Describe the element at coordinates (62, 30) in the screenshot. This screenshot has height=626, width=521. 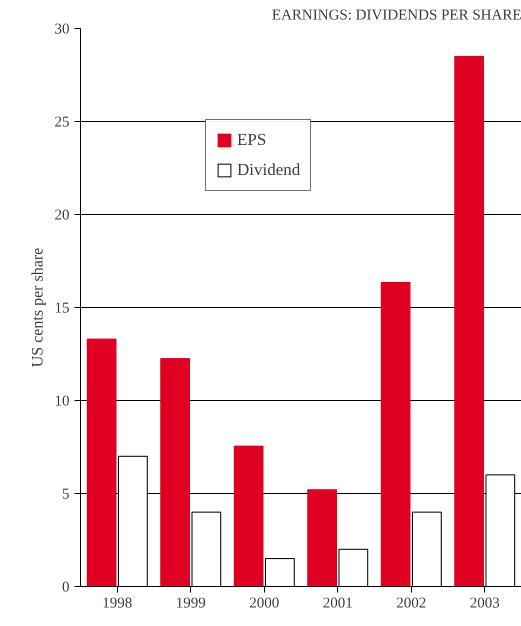
I see `y-tick-label: 30` at that location.